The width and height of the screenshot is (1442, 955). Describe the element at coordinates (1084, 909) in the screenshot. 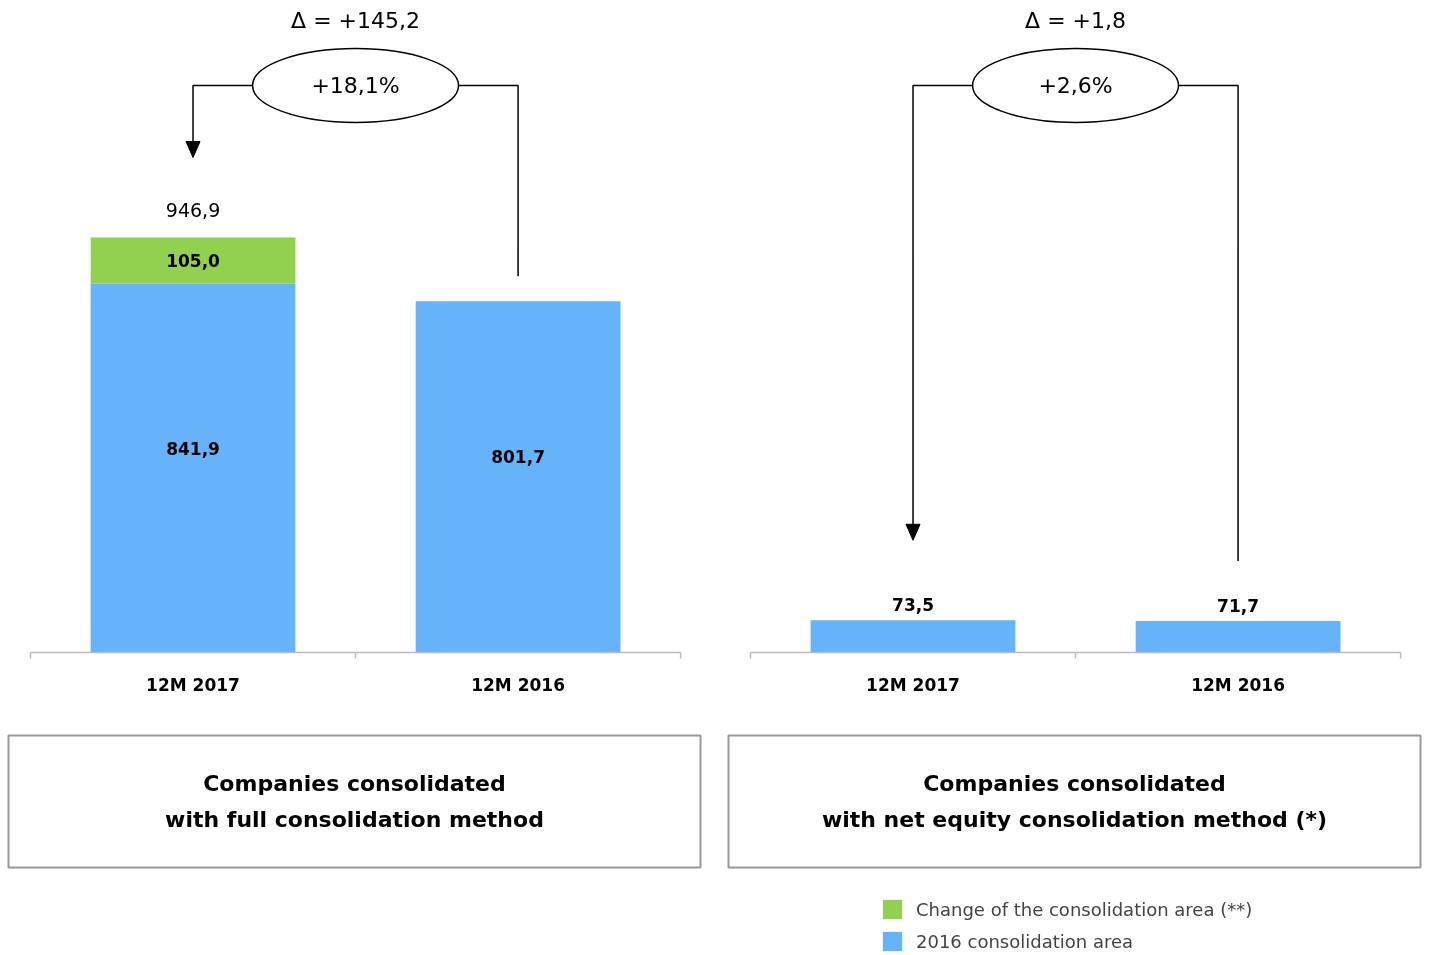

I see `legend-label: Change of the consolidation area (**)` at that location.